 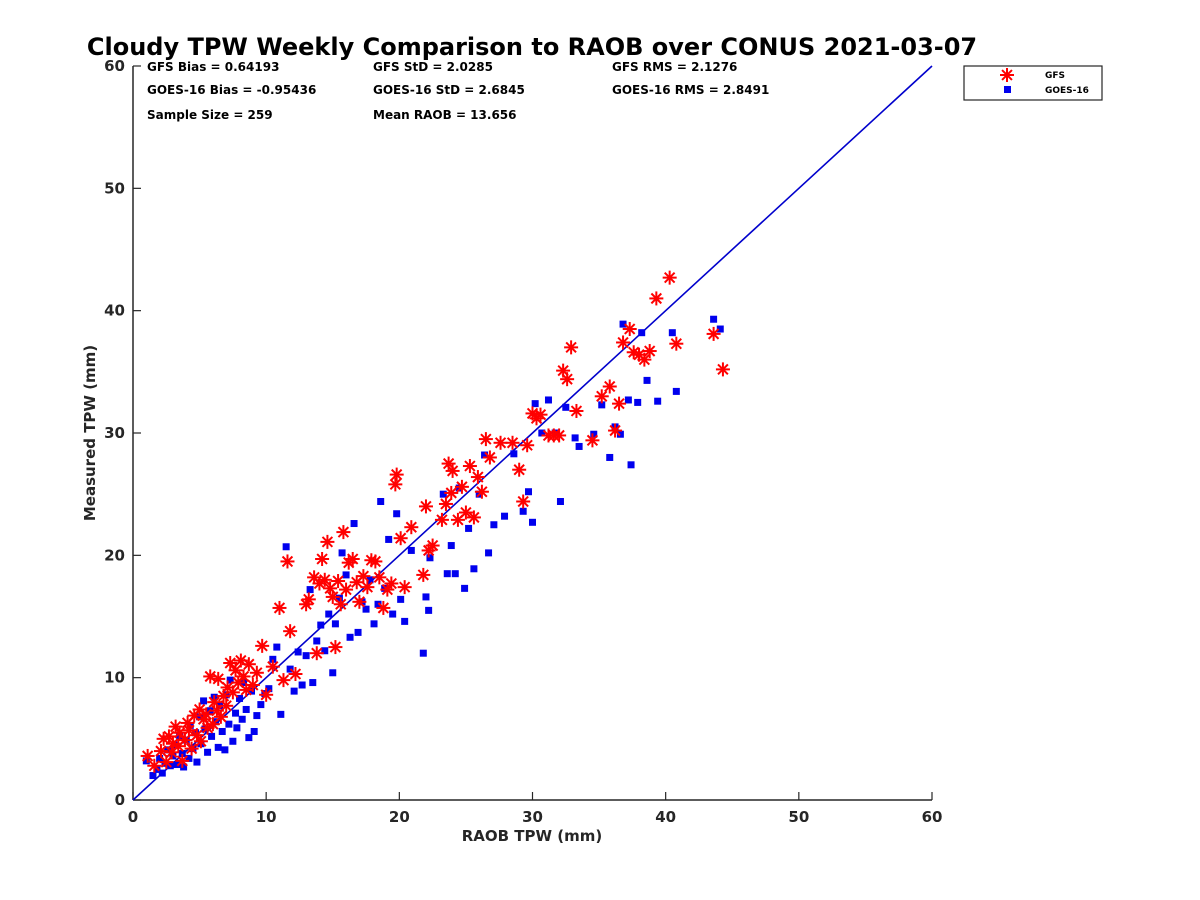 What do you see at coordinates (433, 67) in the screenshot?
I see `gfs-std-stat: GFS StD = 2.0285` at bounding box center [433, 67].